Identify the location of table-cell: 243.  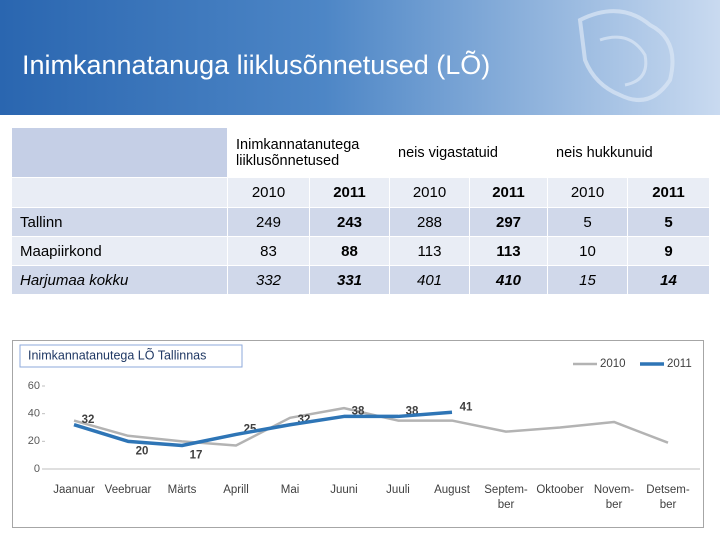
(350, 222).